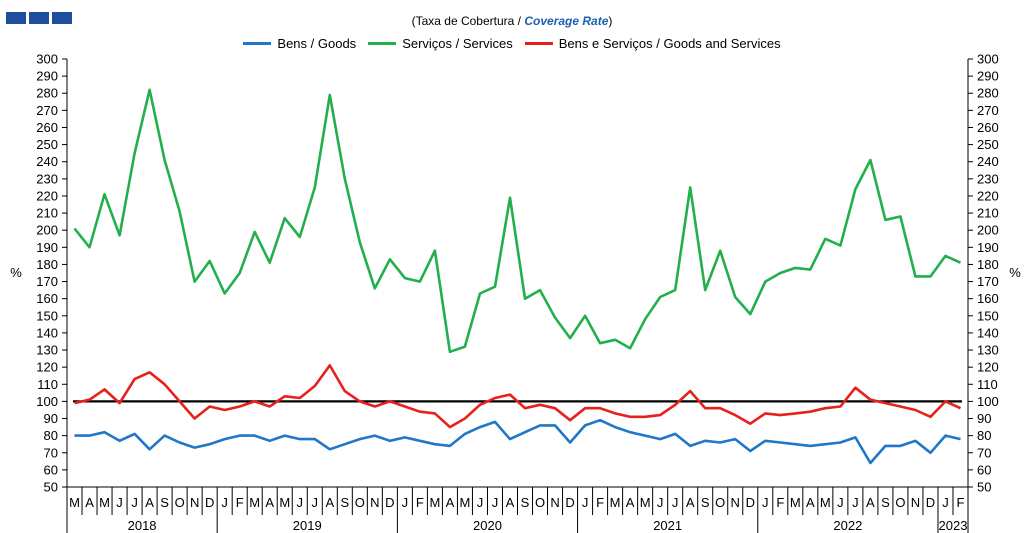  I want to click on chart-title-english: Coverage Rate, so click(566, 21).